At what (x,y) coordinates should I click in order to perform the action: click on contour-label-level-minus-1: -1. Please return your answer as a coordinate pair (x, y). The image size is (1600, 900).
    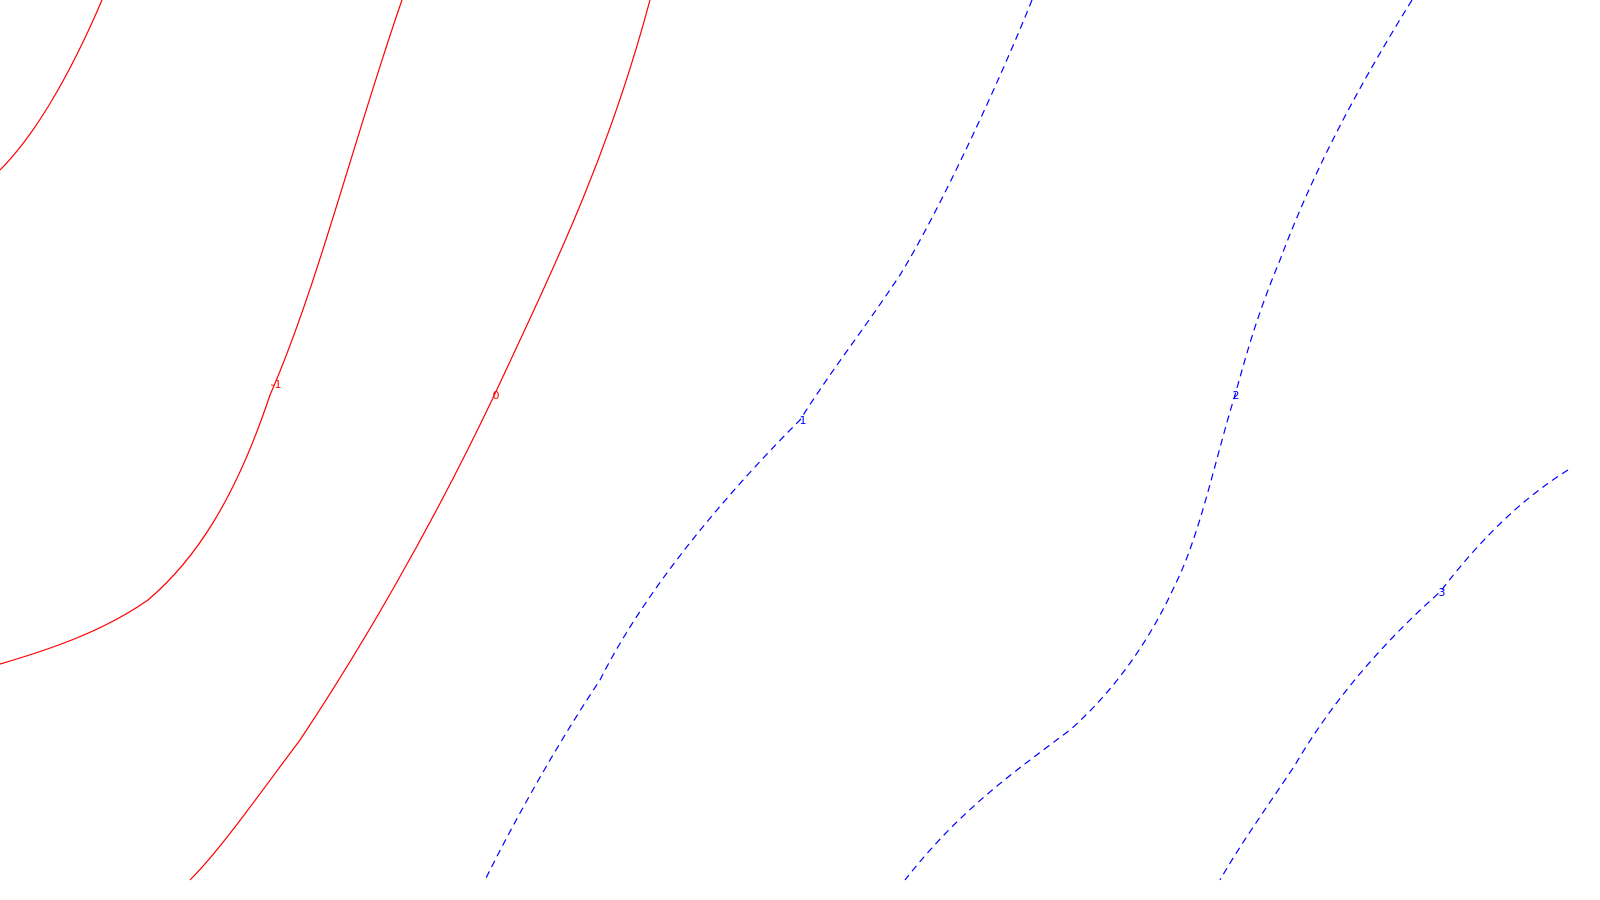
    Looking at the image, I should click on (276, 384).